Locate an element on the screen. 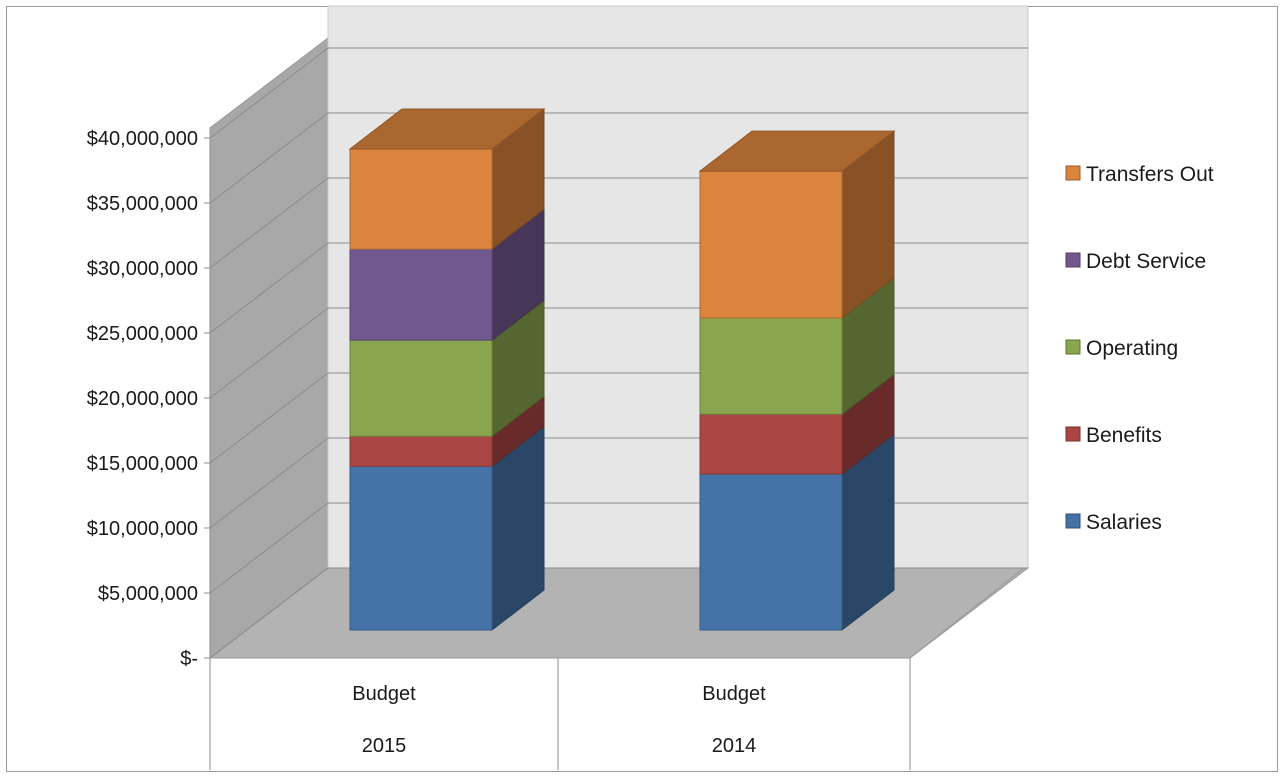  legend-swatch-debt-service is located at coordinates (1073, 260).